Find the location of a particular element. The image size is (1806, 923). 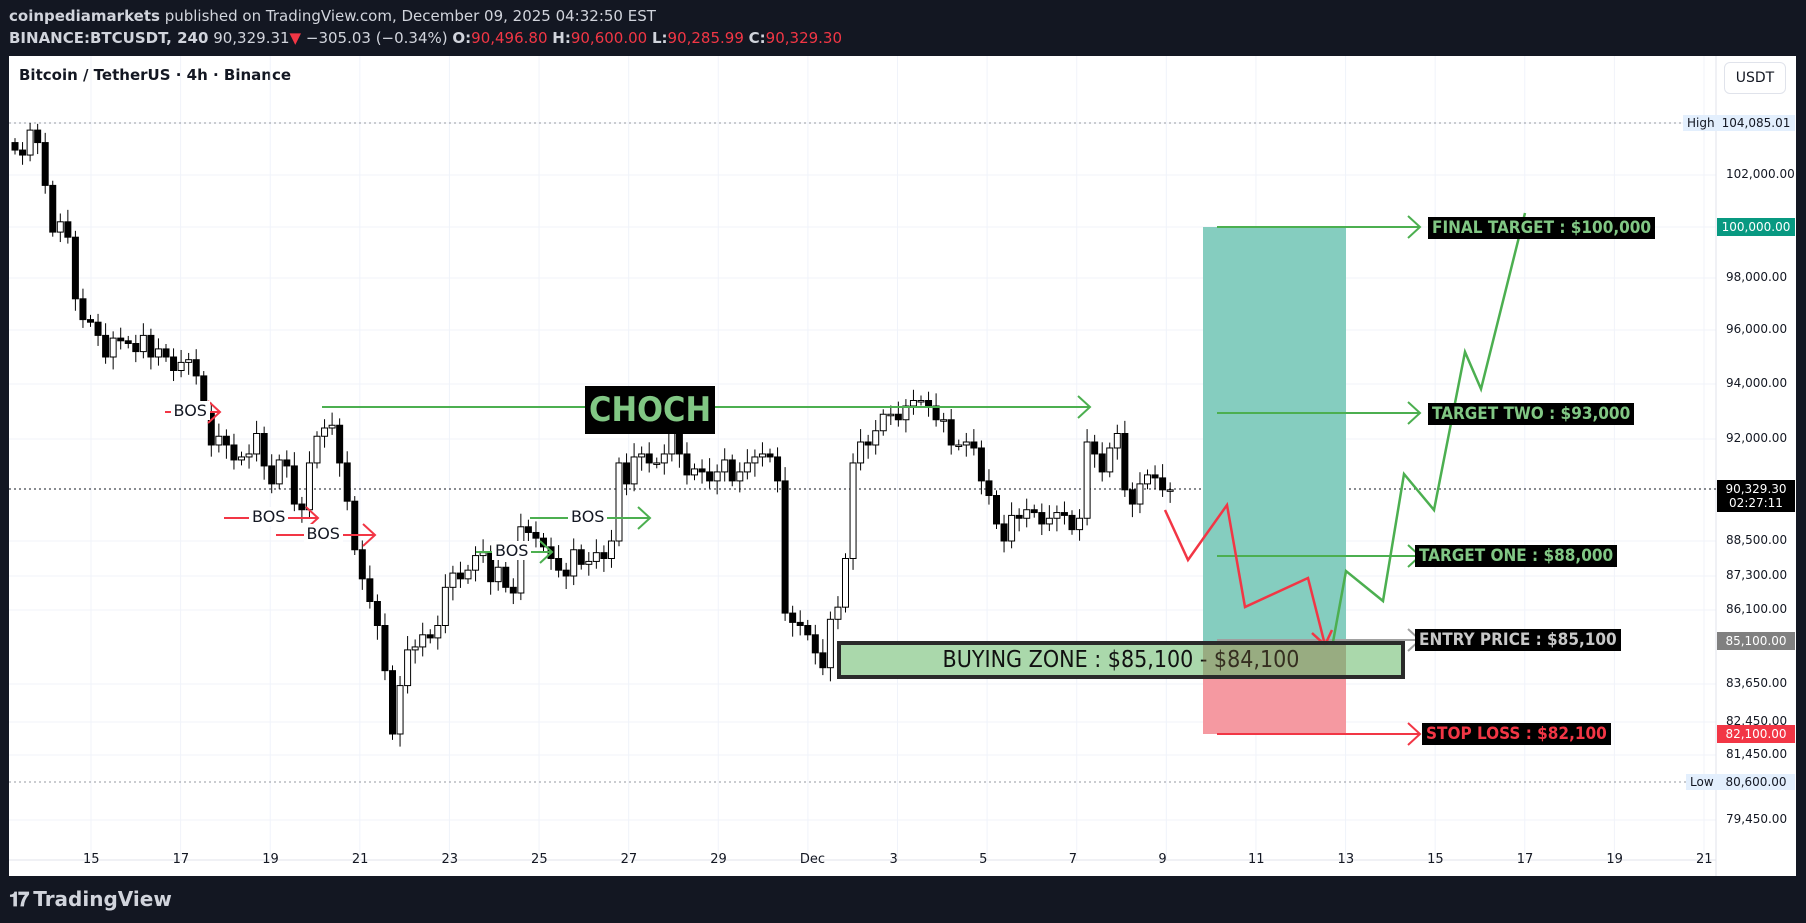

price-tick-label: 94,000.00 is located at coordinates (1757, 383).